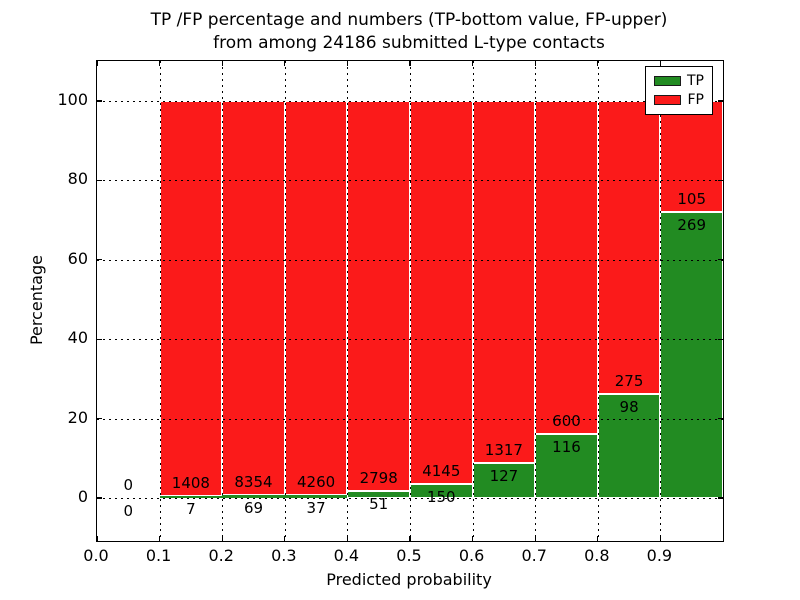 Image resolution: width=800 pixels, height=600 pixels. What do you see at coordinates (72, 99) in the screenshot?
I see `y-tick-label: 100` at bounding box center [72, 99].